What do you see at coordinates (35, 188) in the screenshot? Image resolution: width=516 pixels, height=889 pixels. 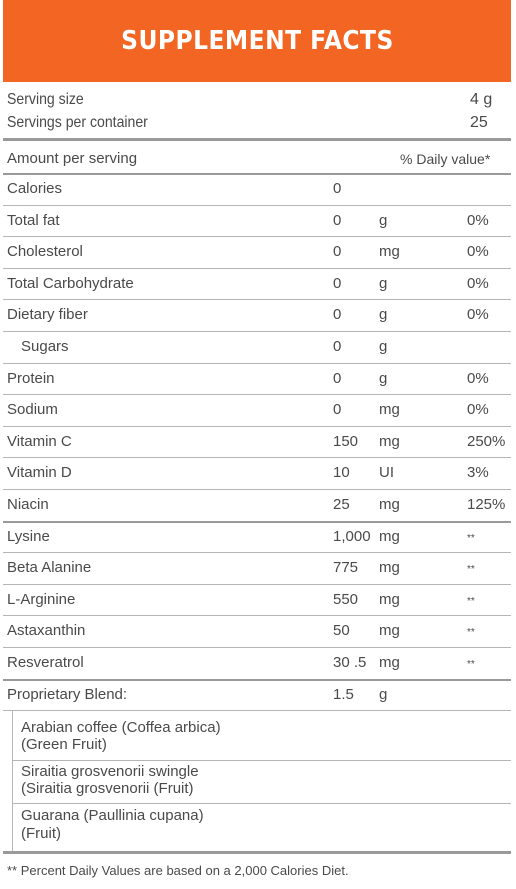 I see `nutrient-name: Calories` at bounding box center [35, 188].